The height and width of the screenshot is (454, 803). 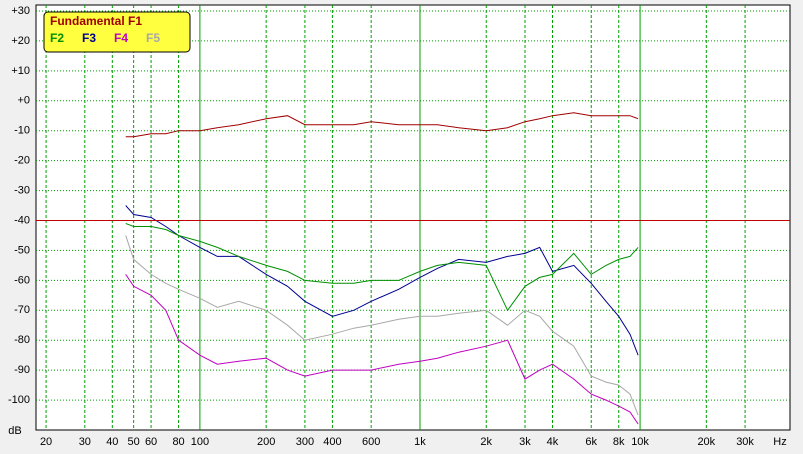 What do you see at coordinates (640, 442) in the screenshot?
I see `x-tick-label: 10k` at bounding box center [640, 442].